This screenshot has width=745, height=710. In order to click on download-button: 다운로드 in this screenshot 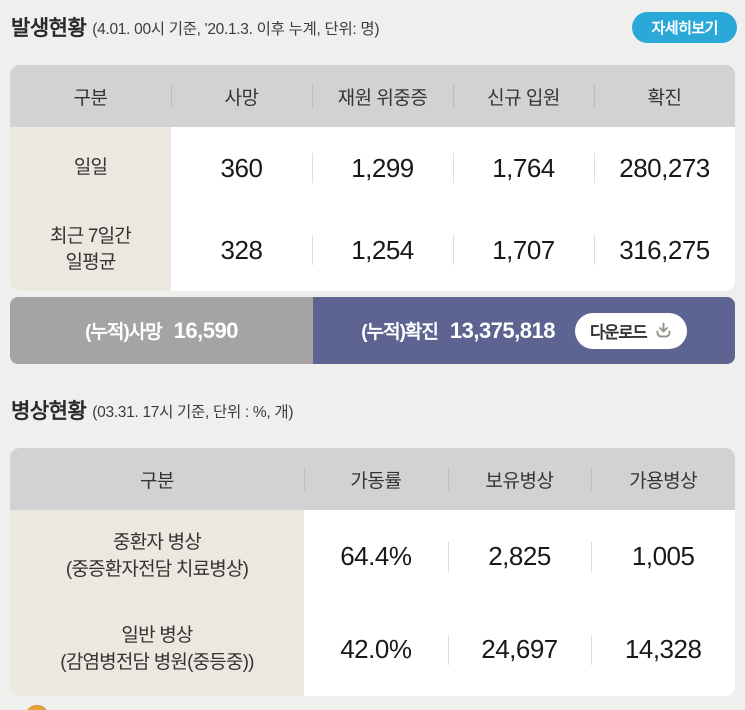, I will do `click(630, 330)`.